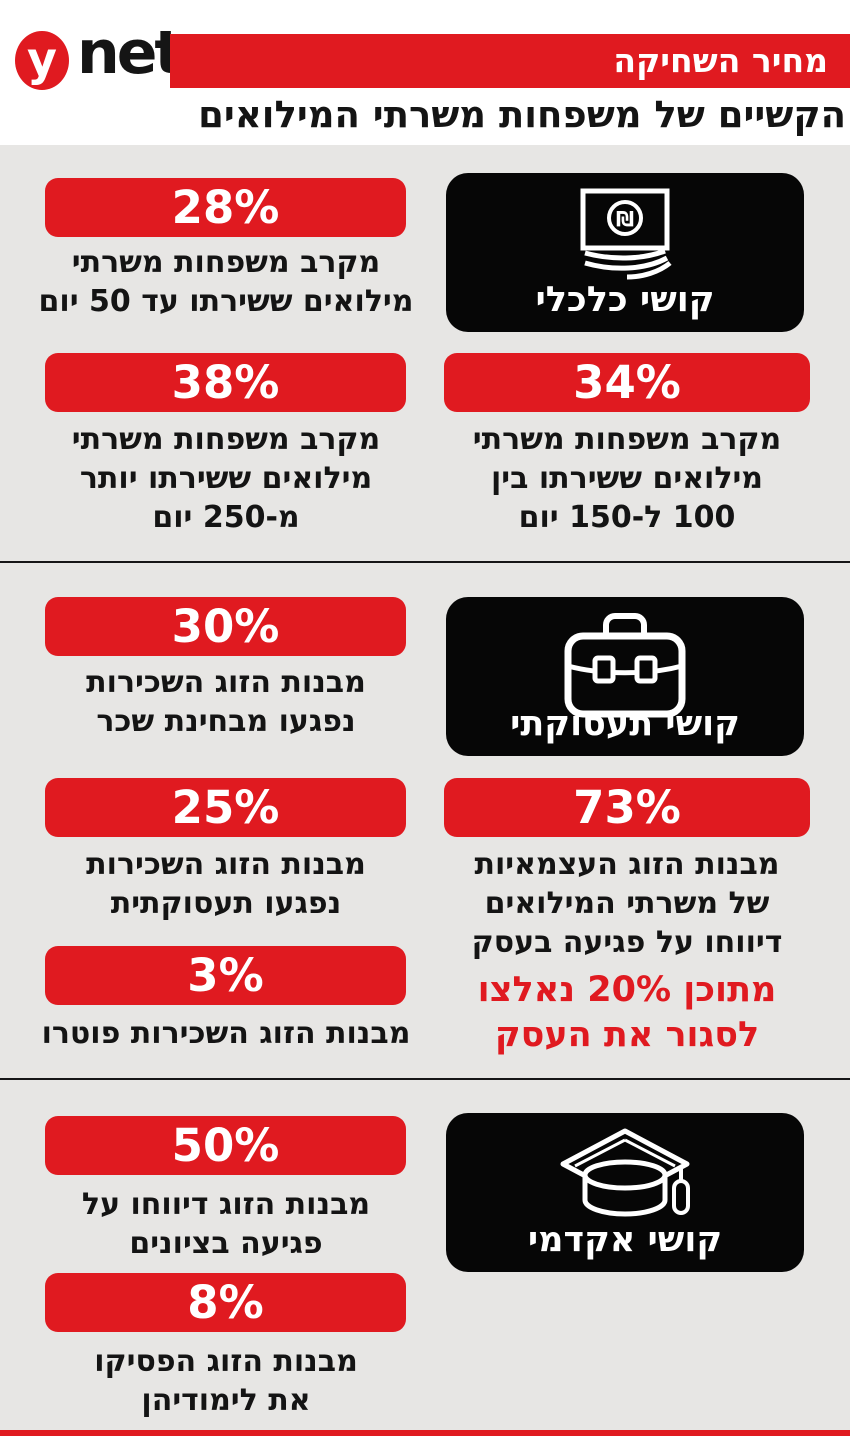  What do you see at coordinates (625, 236) in the screenshot?
I see `shekel-banknotes-icon: ₪` at bounding box center [625, 236].